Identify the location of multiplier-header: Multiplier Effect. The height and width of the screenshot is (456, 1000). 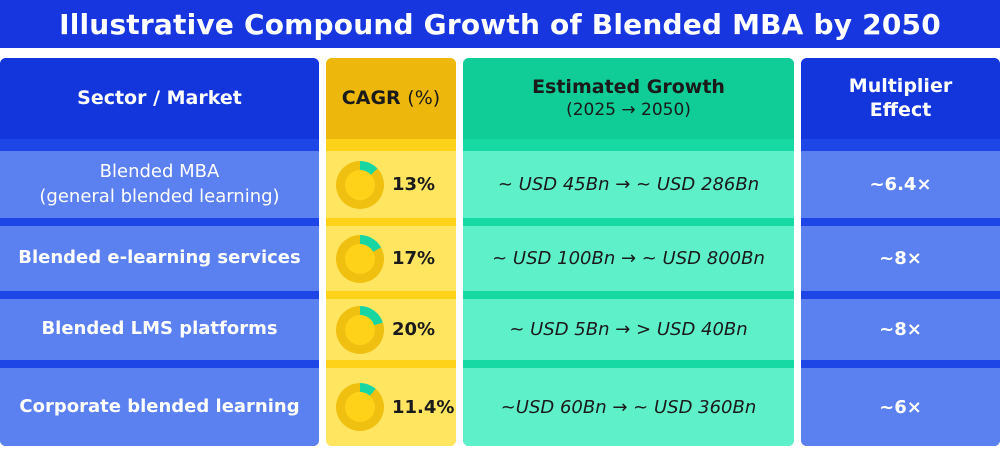
(900, 98).